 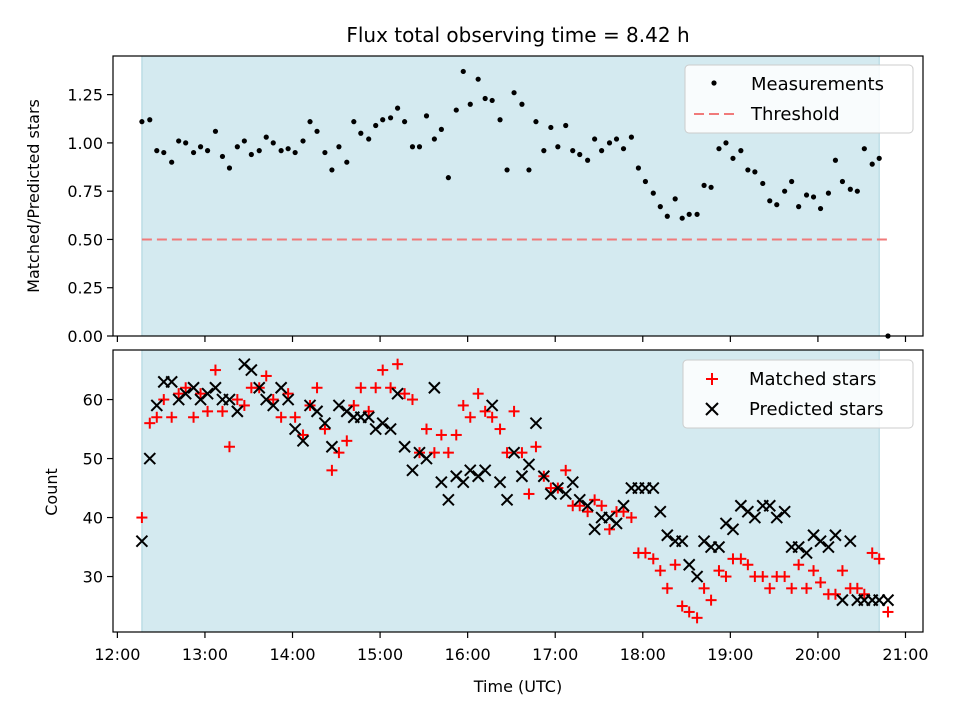 What do you see at coordinates (817, 84) in the screenshot?
I see `legend-measurements-label: Measurements` at bounding box center [817, 84].